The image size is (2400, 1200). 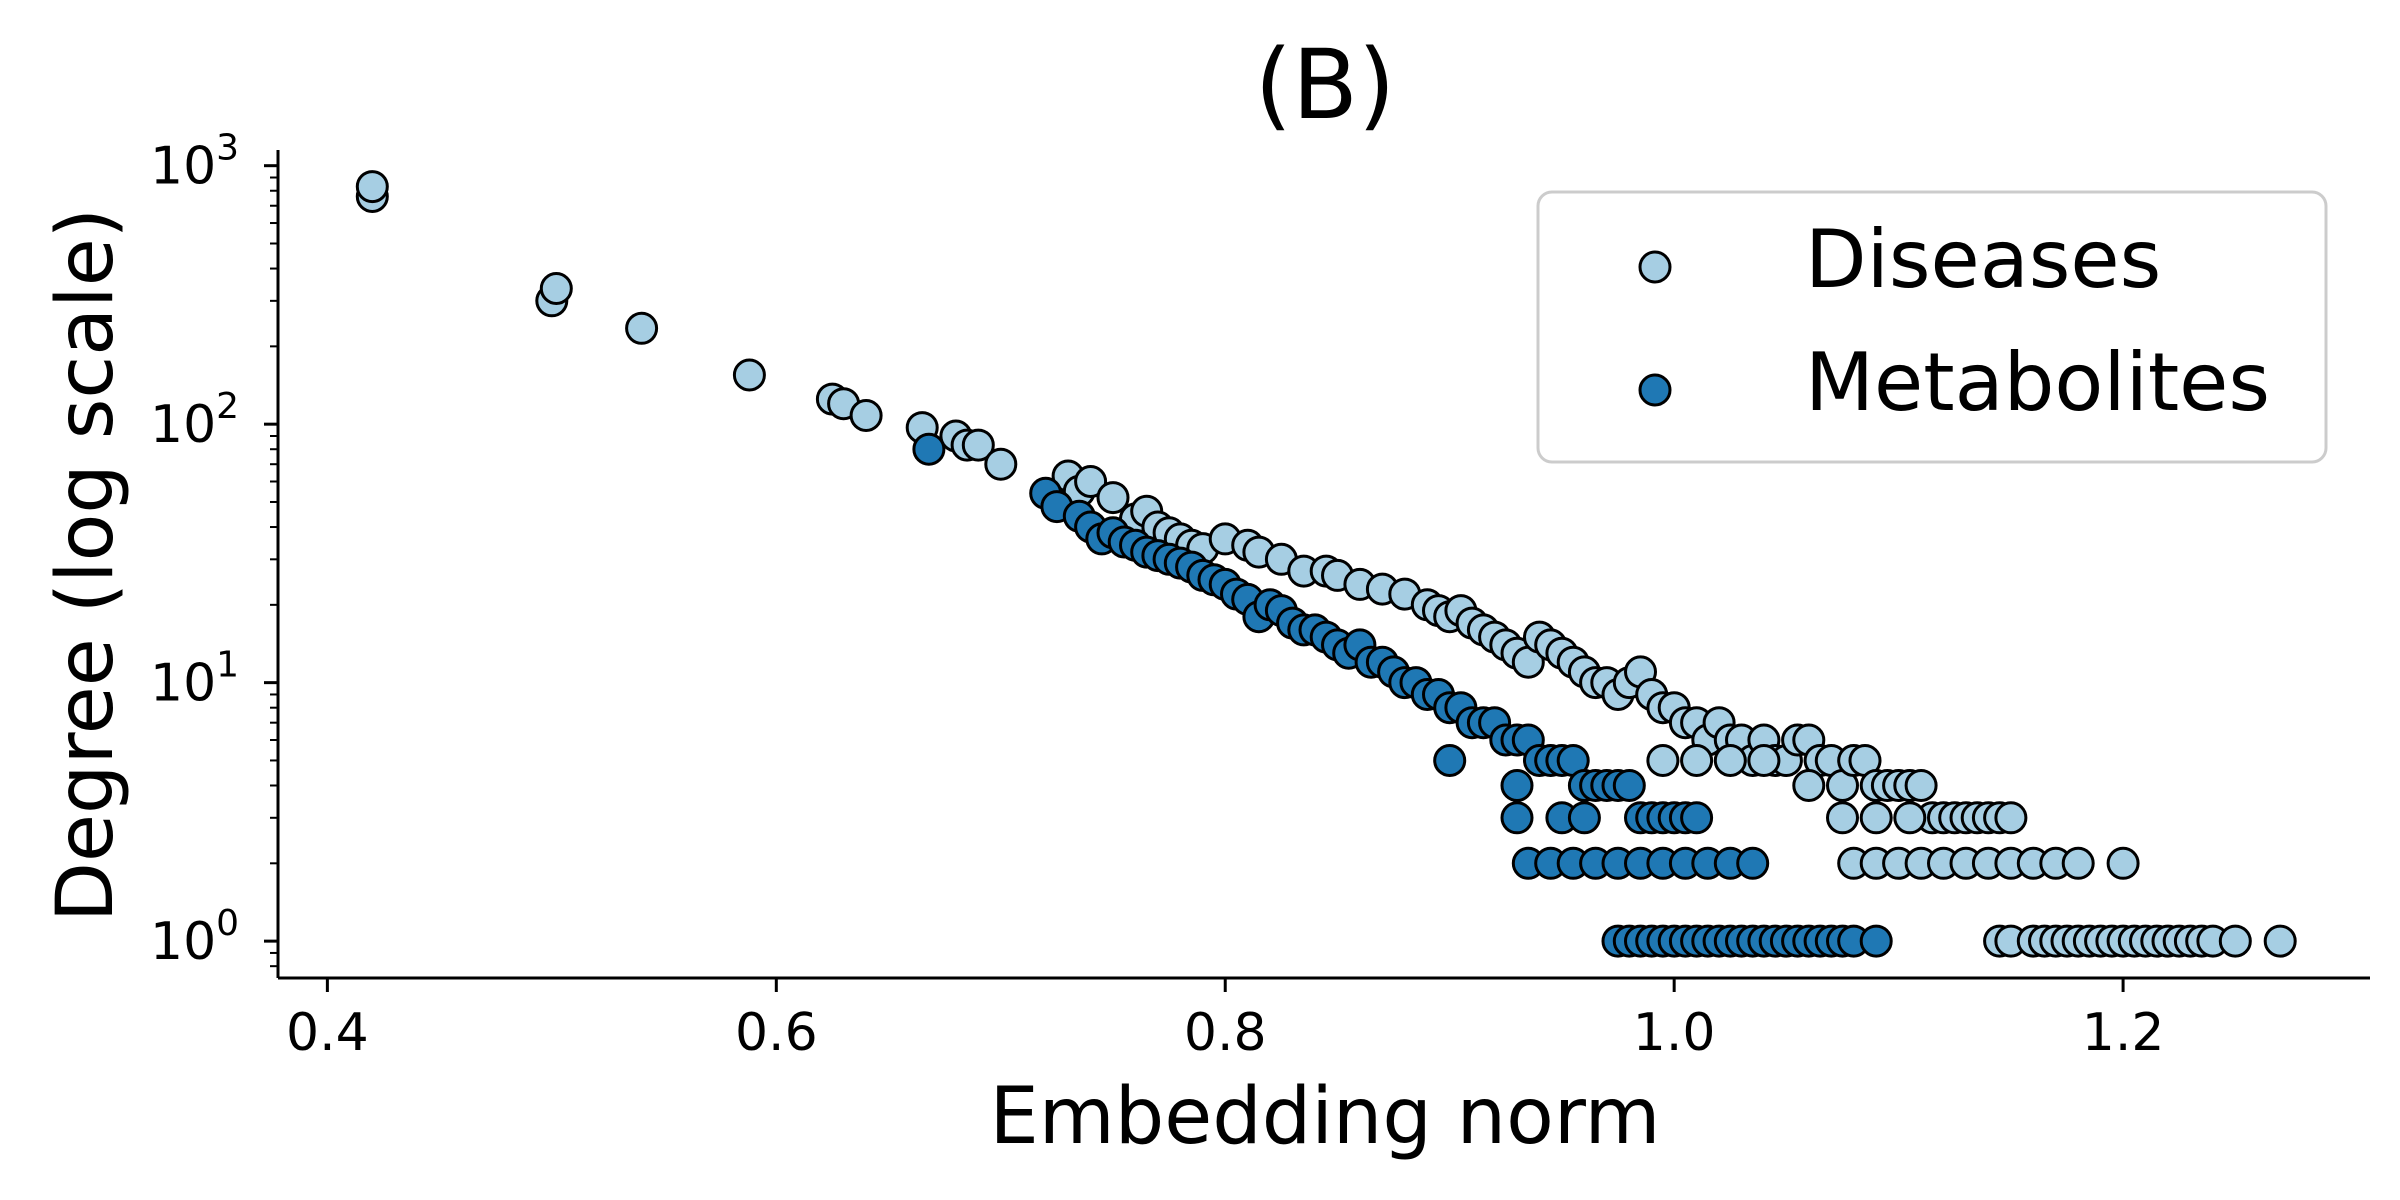 I want to click on y-tick-label: 10², so click(x=194, y=420).